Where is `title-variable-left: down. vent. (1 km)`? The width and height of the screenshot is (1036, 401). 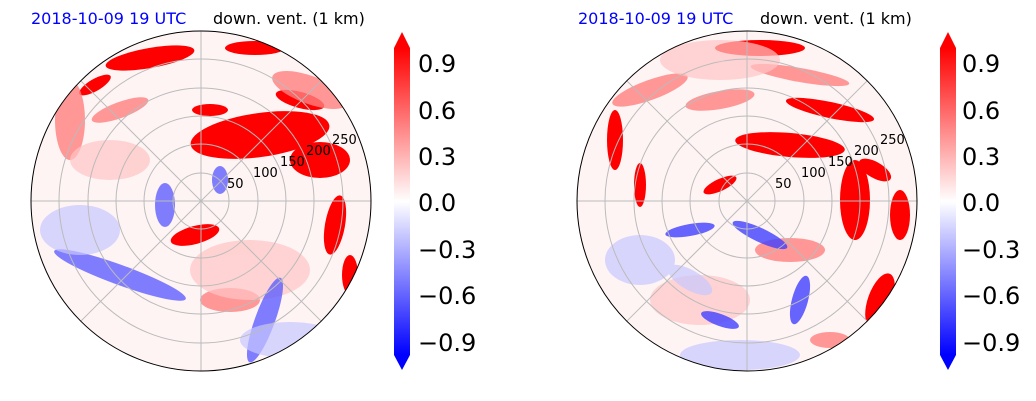
title-variable-left: down. vent. (1 km) is located at coordinates (289, 18).